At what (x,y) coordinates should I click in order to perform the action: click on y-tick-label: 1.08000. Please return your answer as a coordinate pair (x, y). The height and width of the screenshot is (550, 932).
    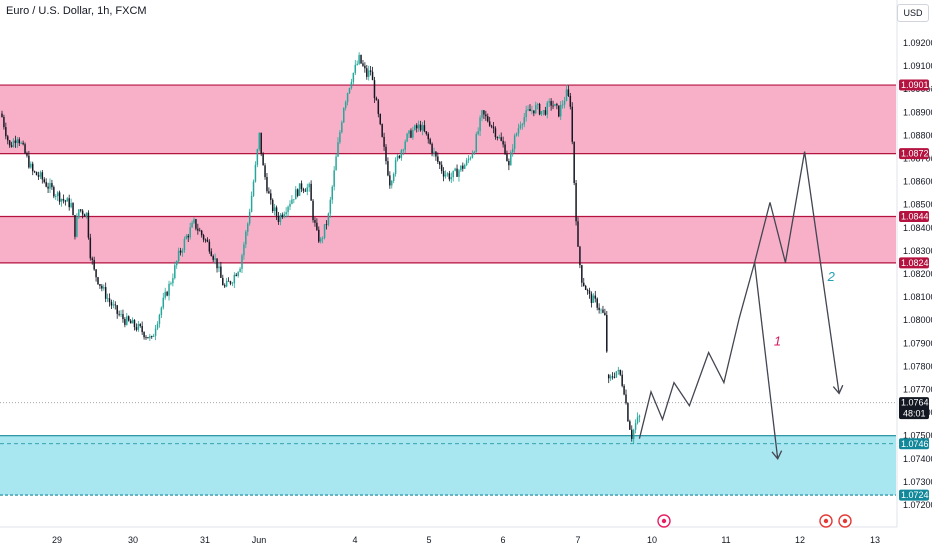
    Looking at the image, I should click on (917, 320).